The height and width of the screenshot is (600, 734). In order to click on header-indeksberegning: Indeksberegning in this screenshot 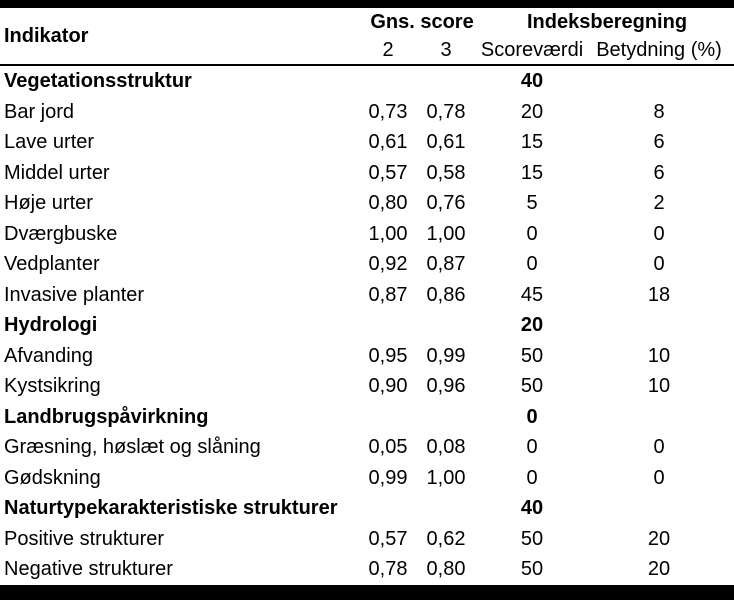, I will do `click(607, 22)`.